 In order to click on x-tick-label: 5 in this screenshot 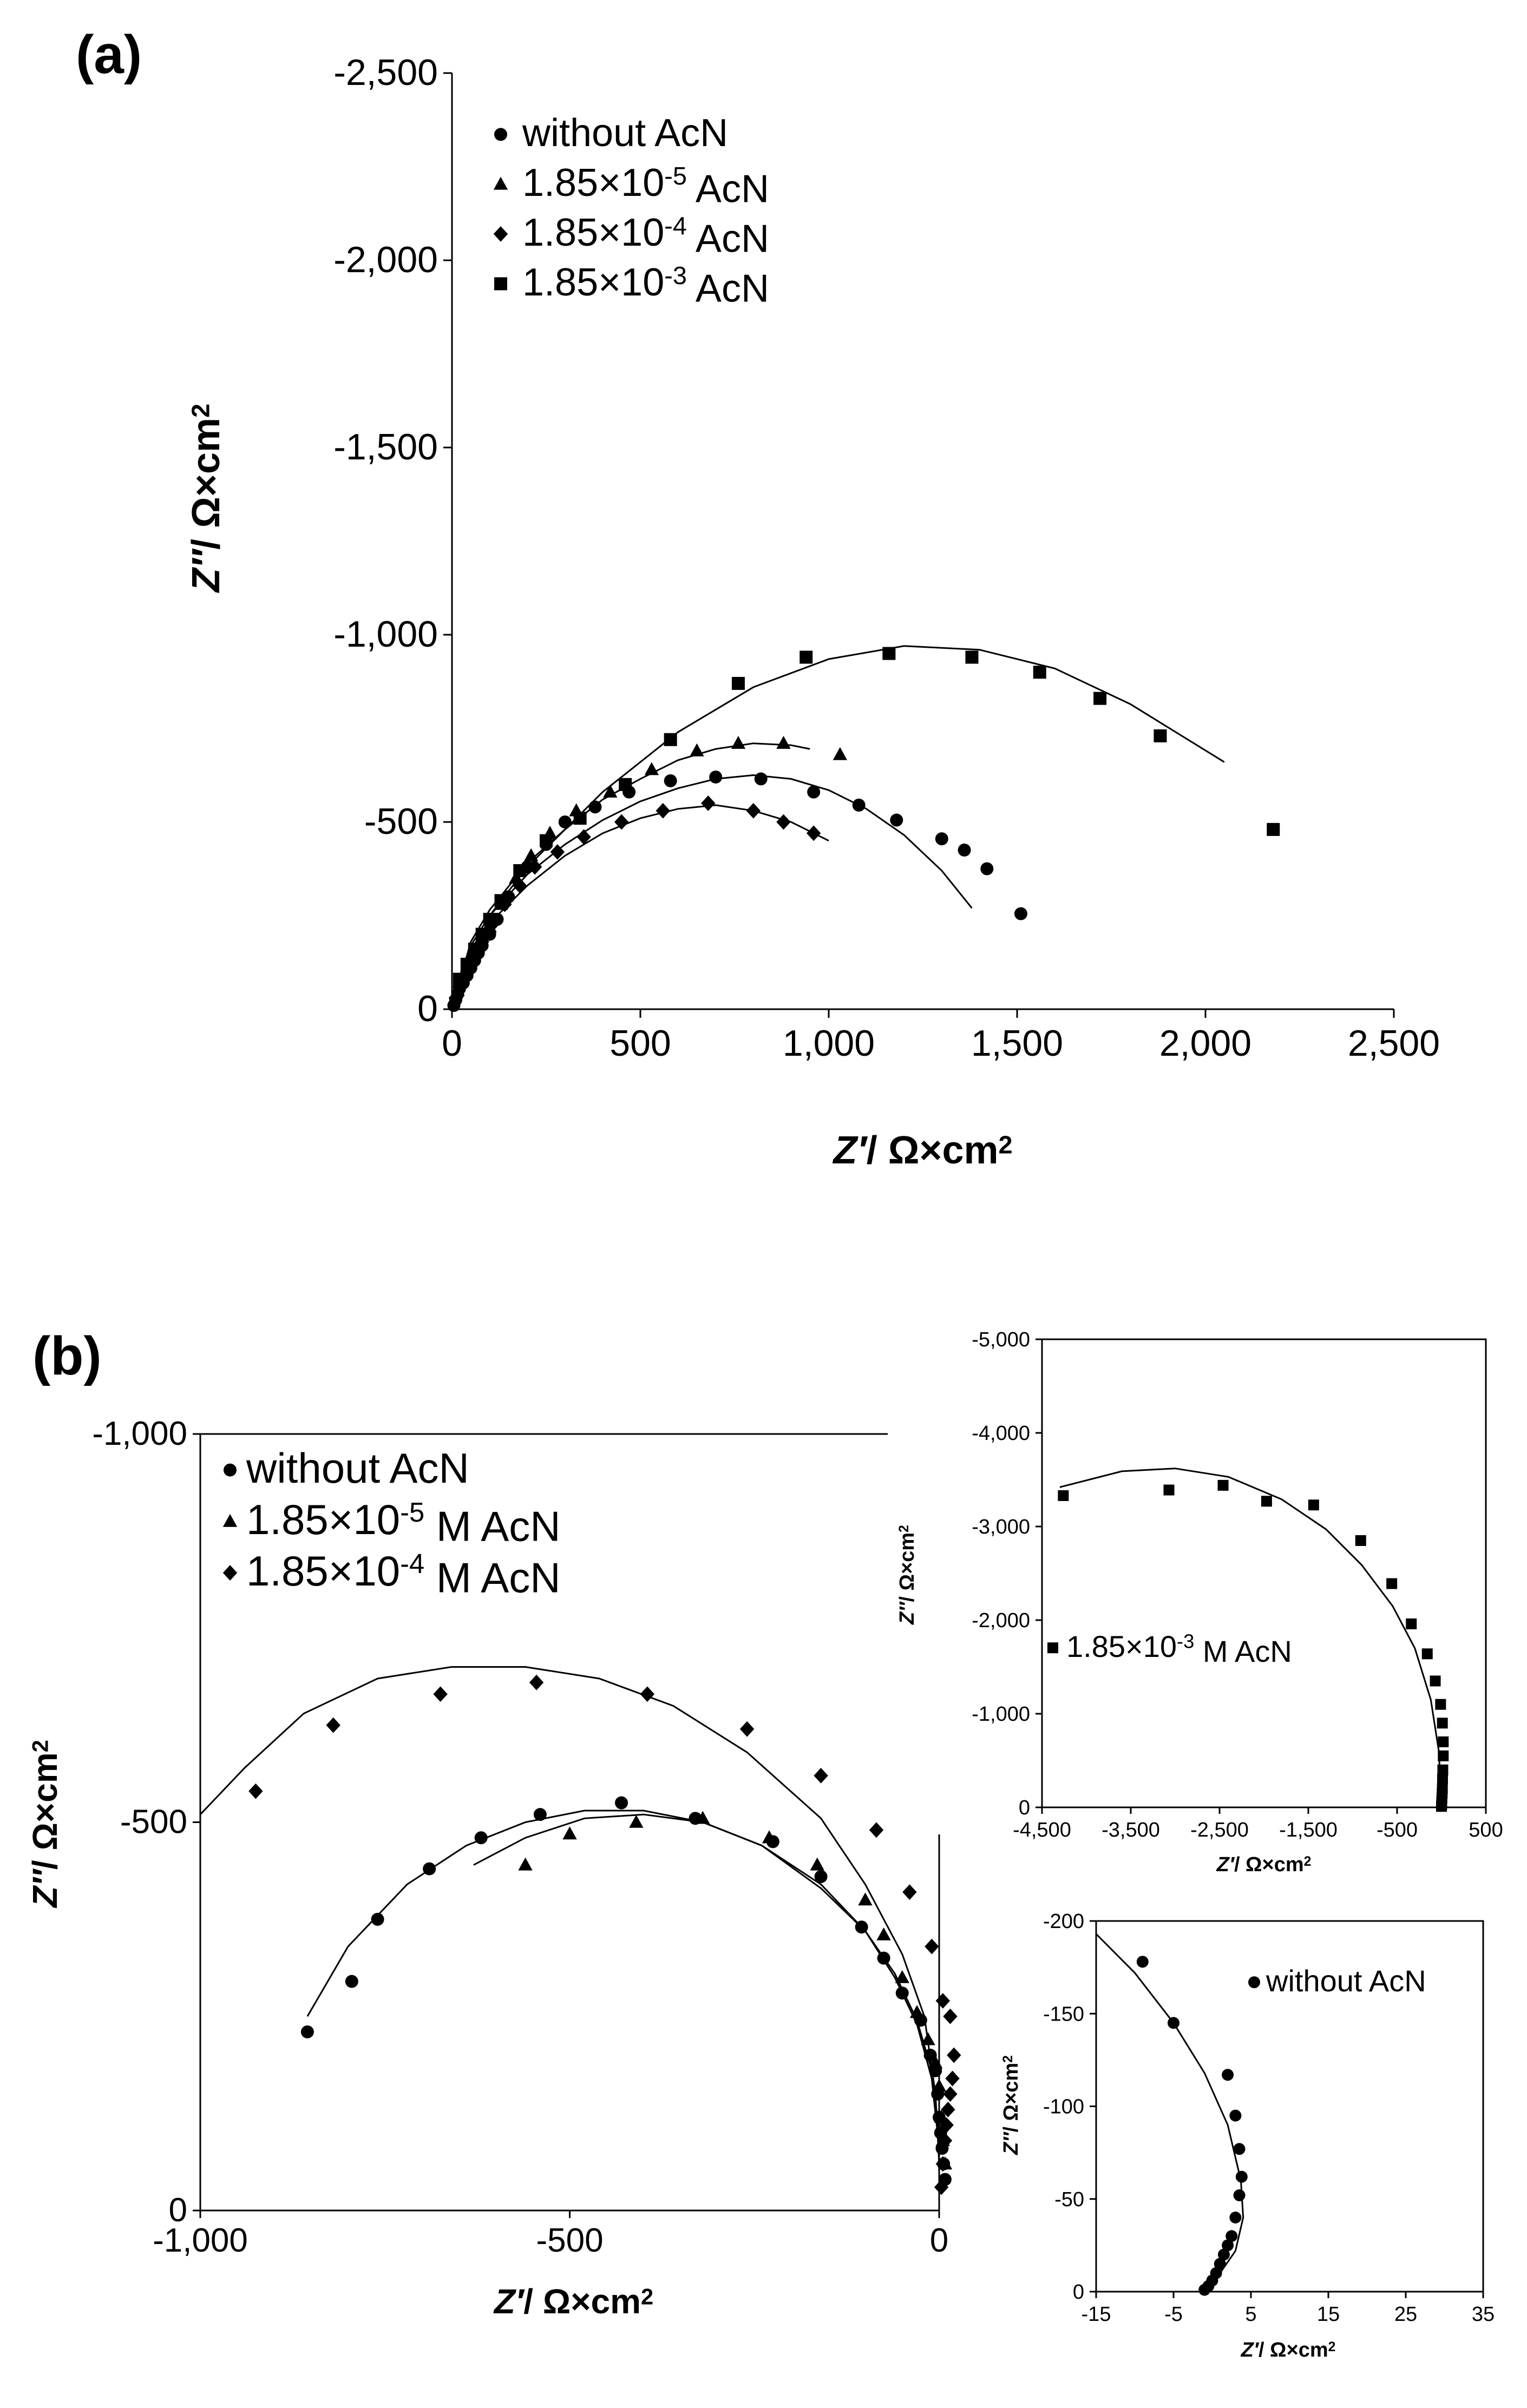, I will do `click(1250, 2314)`.